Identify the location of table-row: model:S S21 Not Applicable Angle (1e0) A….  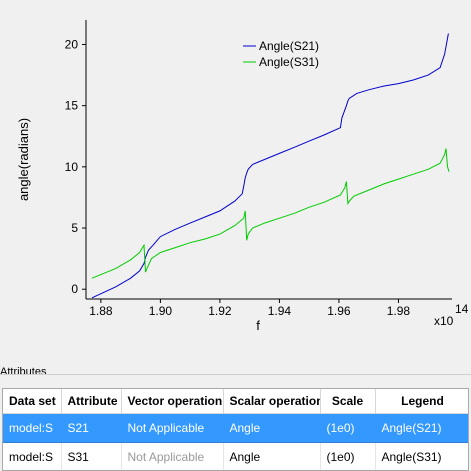
(235, 428).